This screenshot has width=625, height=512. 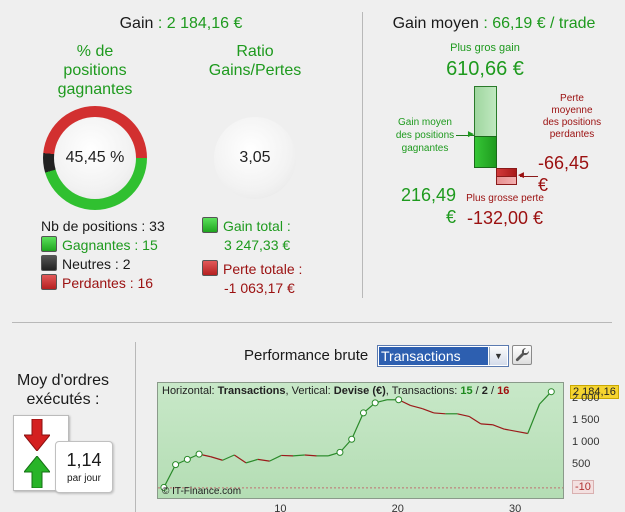 What do you see at coordinates (539, 23) in the screenshot?
I see `avg-gain-value: : 66,19 € / trade` at bounding box center [539, 23].